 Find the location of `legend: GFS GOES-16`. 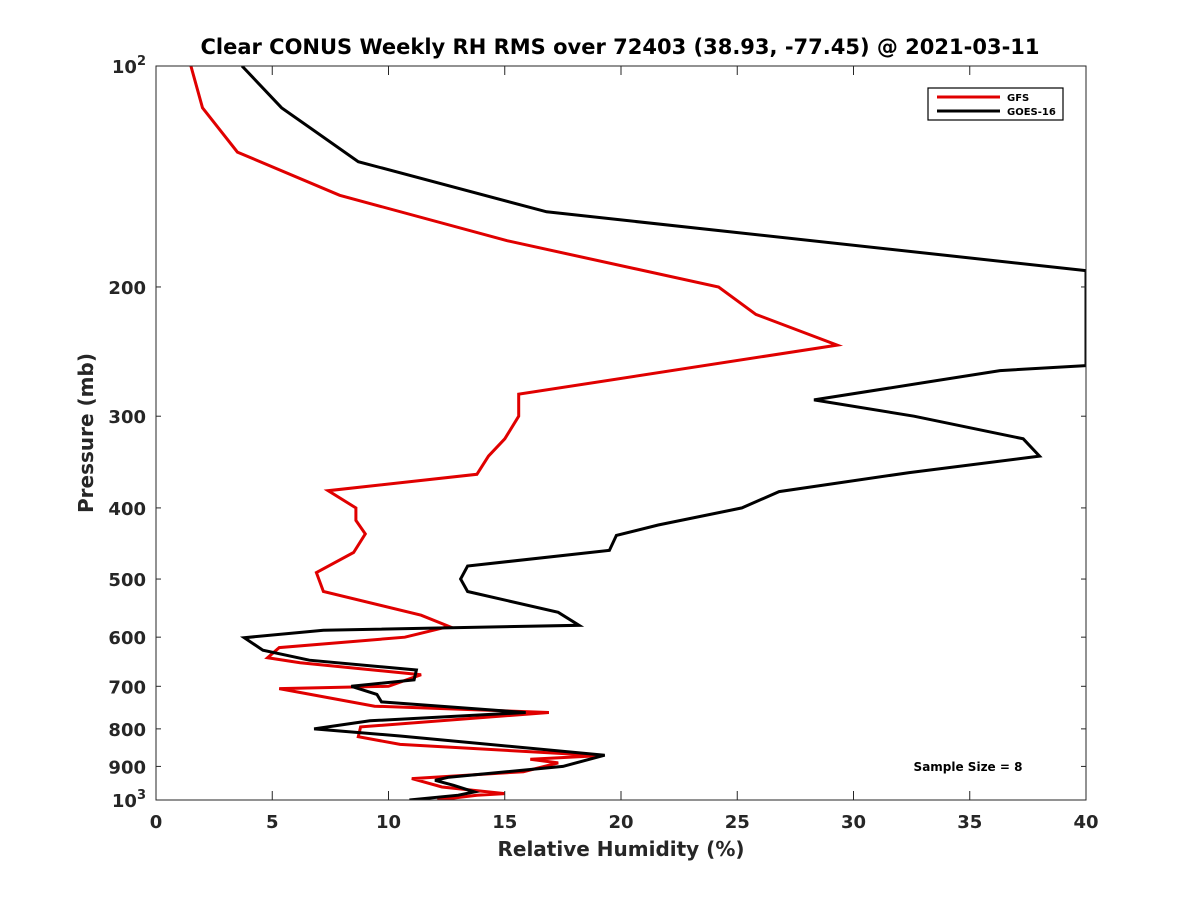

legend: GFS GOES-16 is located at coordinates (995, 104).